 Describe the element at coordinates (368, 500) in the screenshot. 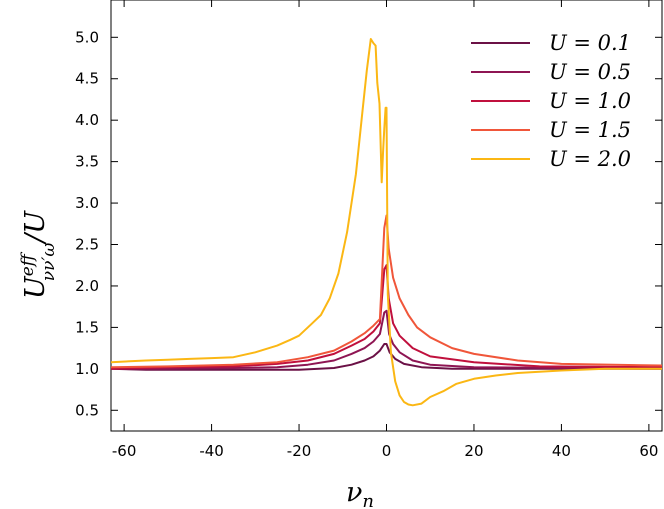

I see `x-axis-title-sub: n` at that location.